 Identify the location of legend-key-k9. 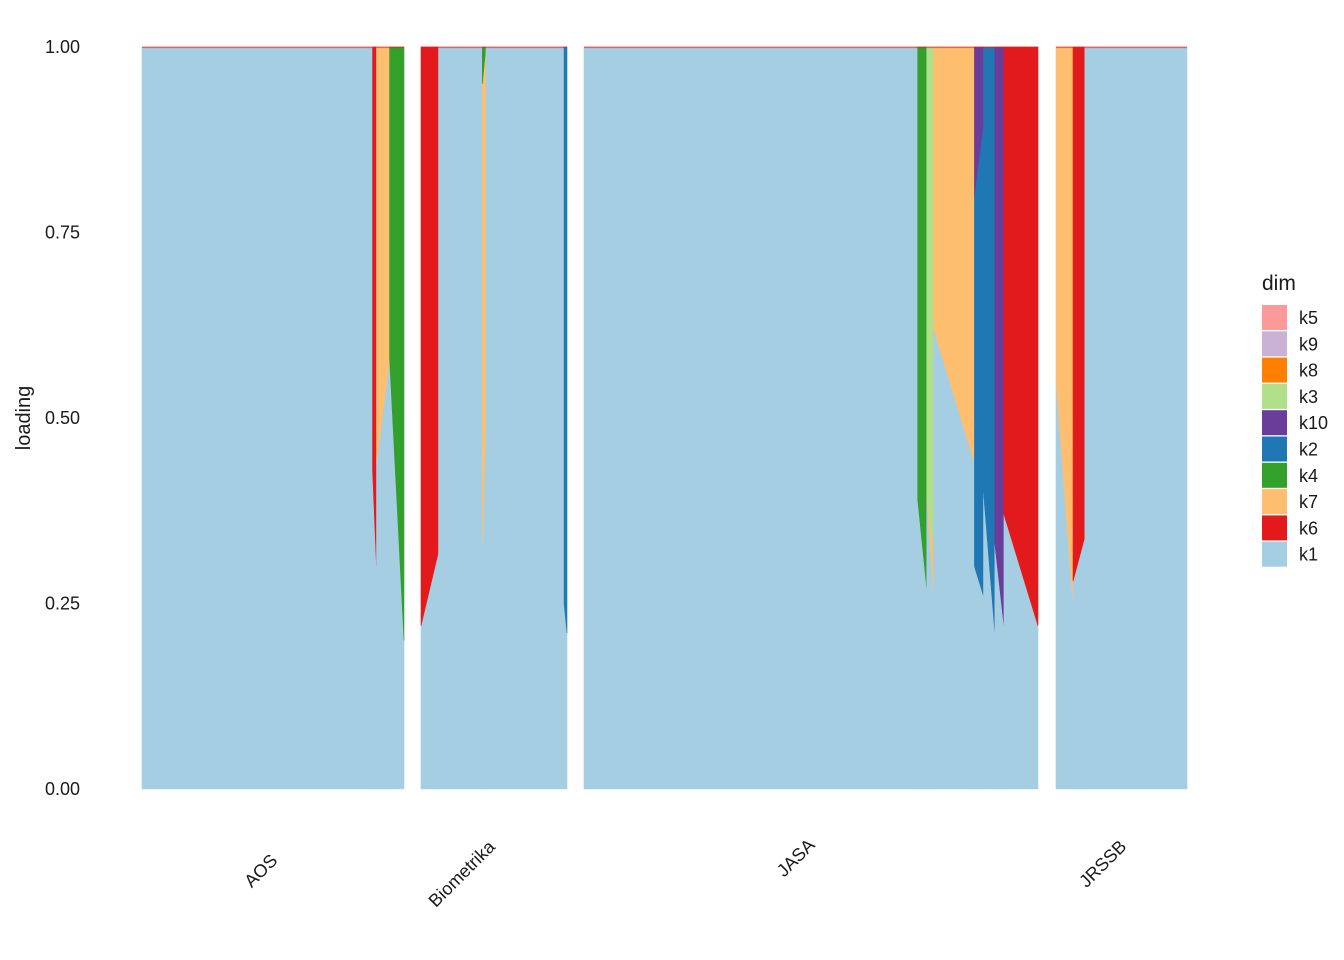
(1274, 344).